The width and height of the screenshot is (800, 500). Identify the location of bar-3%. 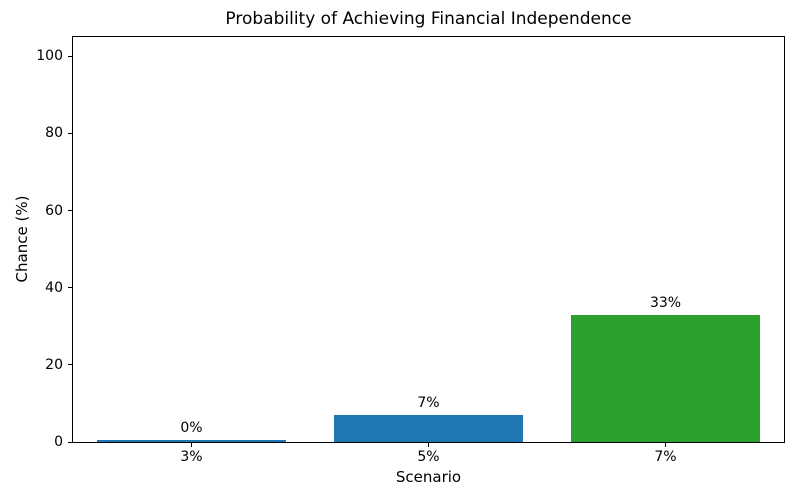
(191, 441).